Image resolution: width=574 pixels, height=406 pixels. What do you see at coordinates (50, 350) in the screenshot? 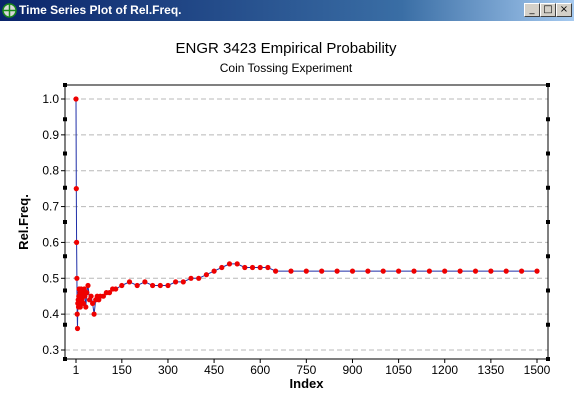
I see `y-tick-label: 0.3` at bounding box center [50, 350].